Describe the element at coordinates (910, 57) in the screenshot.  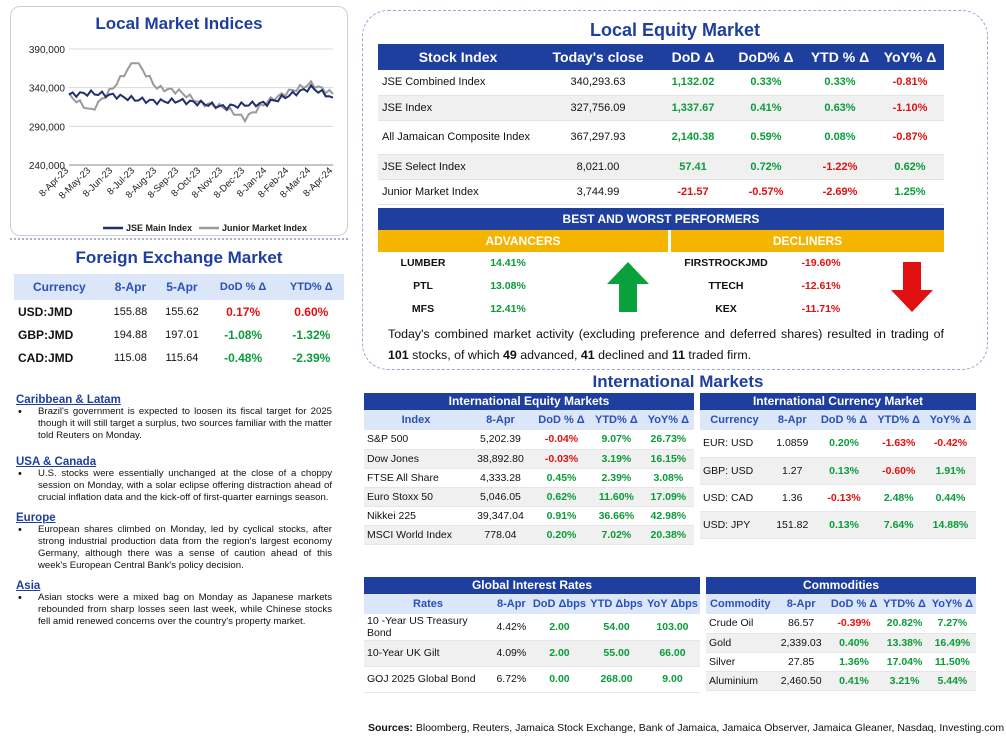
I see `equity-header: YoY% Δ` at that location.